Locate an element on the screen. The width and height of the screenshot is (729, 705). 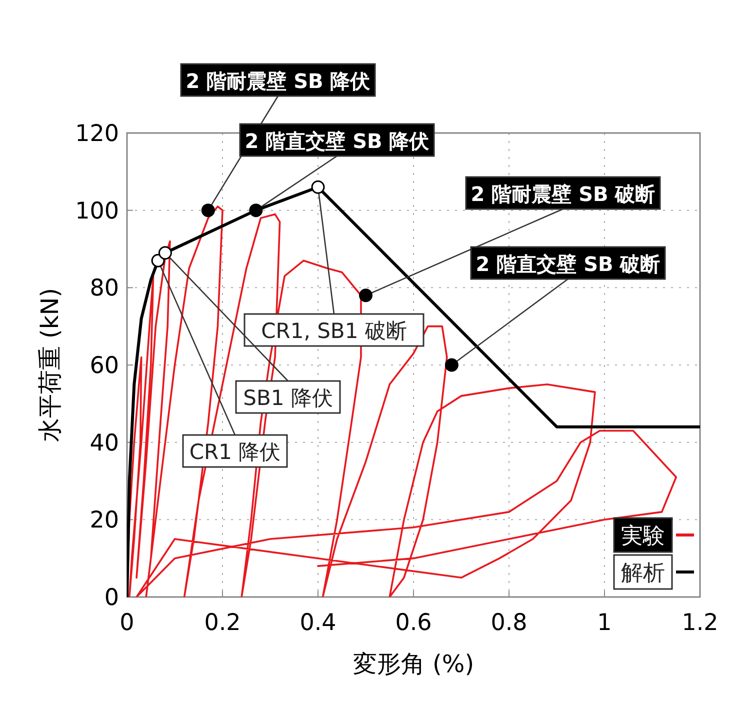
x-axis-title: 変形角 (%) is located at coordinates (413, 664).